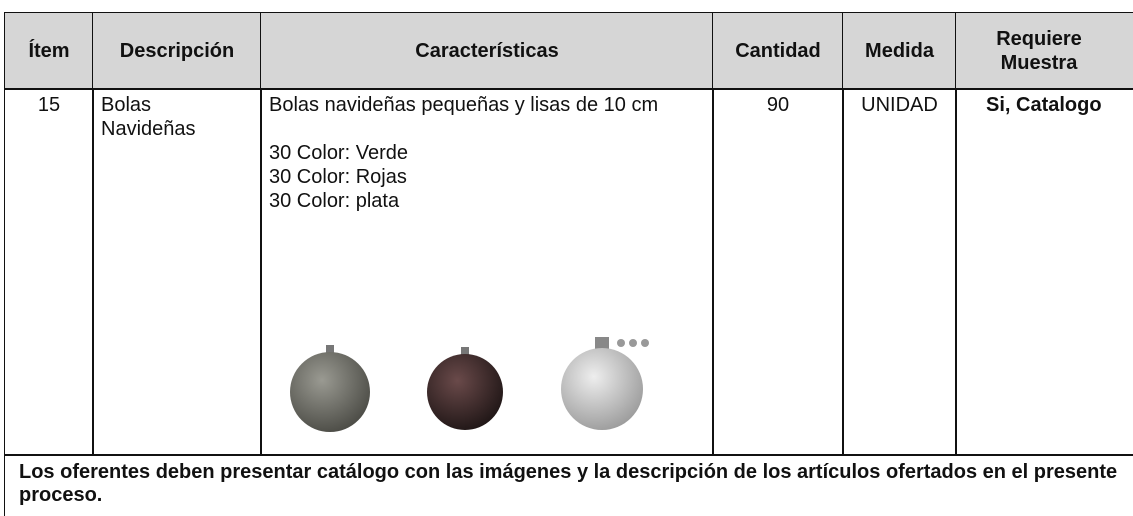  Describe the element at coordinates (177, 272) in the screenshot. I see `description-cell: Bolas Navideñas` at that location.